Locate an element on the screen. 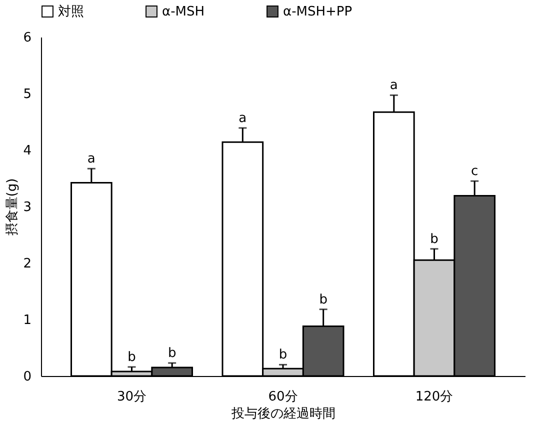 The width and height of the screenshot is (541, 441). y-tick-label: 4 is located at coordinates (27, 151).